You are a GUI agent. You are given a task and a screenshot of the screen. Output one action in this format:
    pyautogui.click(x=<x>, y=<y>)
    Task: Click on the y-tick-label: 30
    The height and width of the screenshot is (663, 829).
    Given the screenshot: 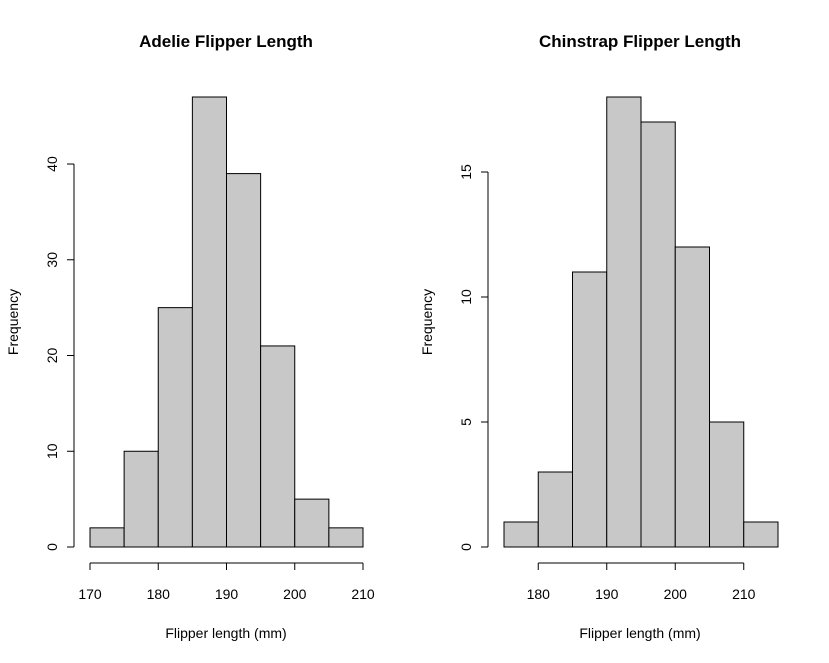 What is the action you would take?
    pyautogui.click(x=52, y=260)
    